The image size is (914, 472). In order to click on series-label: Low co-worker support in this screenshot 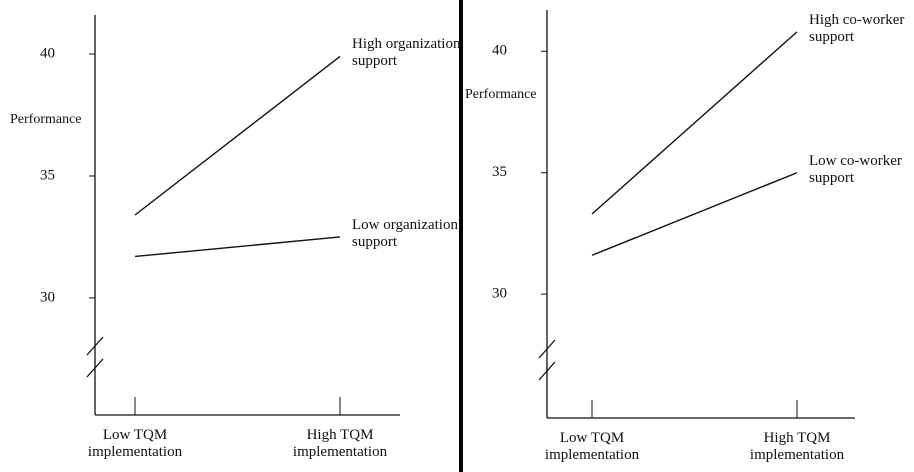, I will do `click(855, 169)`.